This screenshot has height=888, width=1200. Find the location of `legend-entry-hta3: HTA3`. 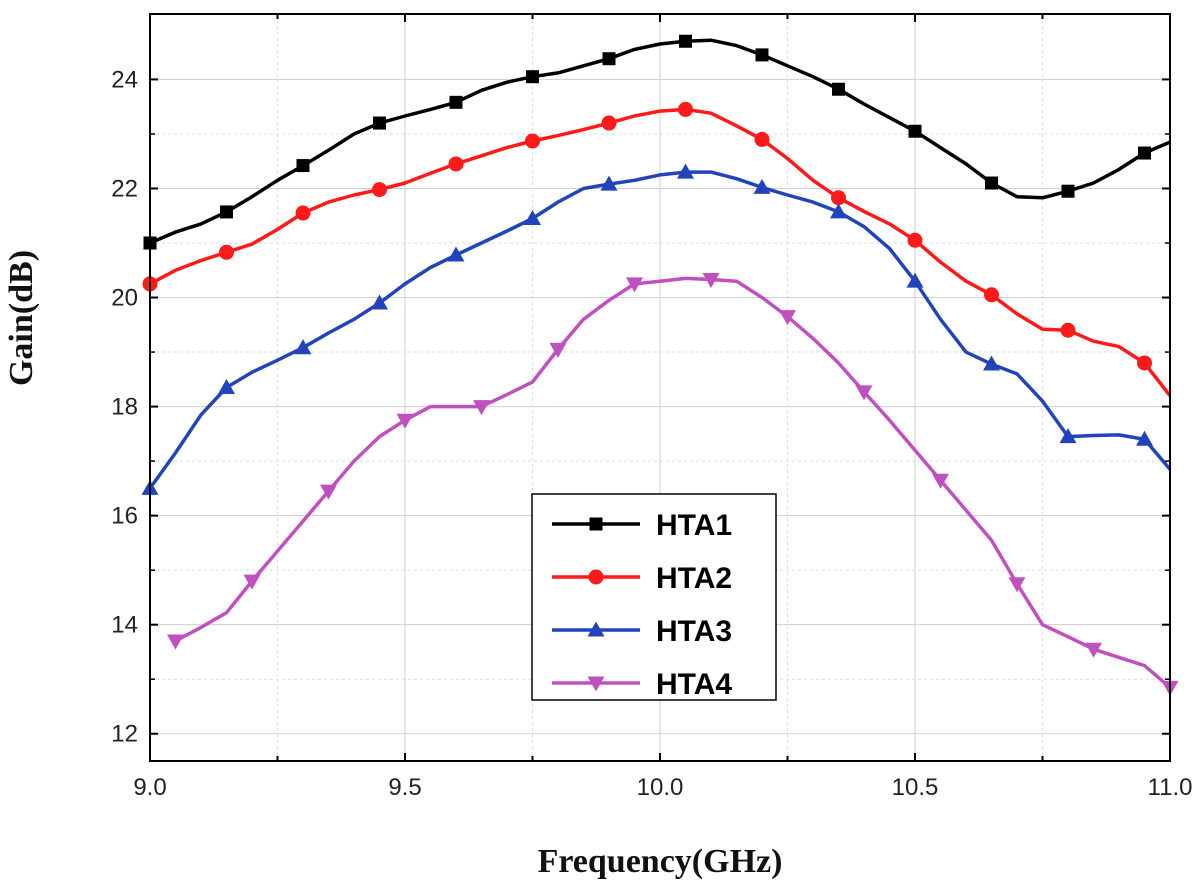

legend-entry-hta3: HTA3 is located at coordinates (642, 631).